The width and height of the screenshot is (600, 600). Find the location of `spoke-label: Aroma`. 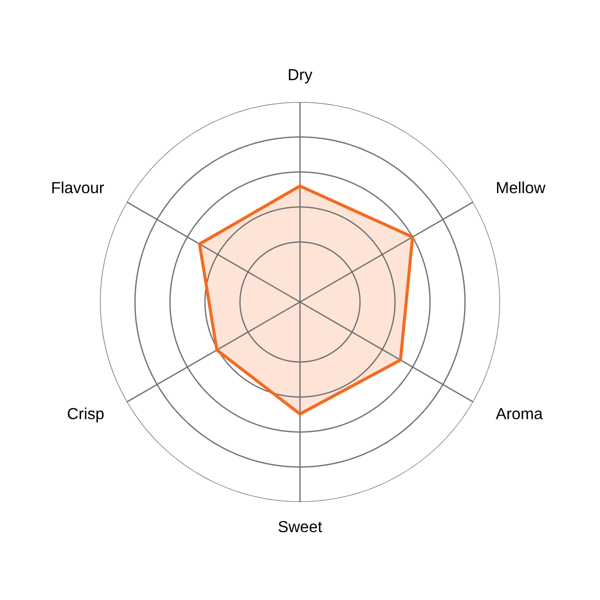

spoke-label: Aroma is located at coordinates (519, 414).